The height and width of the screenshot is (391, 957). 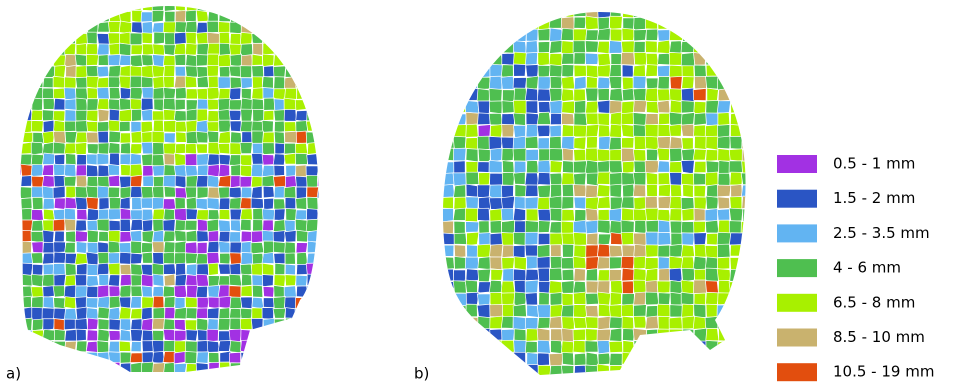 What do you see at coordinates (881, 233) in the screenshot?
I see `legend-label: 2.5 - 3.5 mm` at bounding box center [881, 233].